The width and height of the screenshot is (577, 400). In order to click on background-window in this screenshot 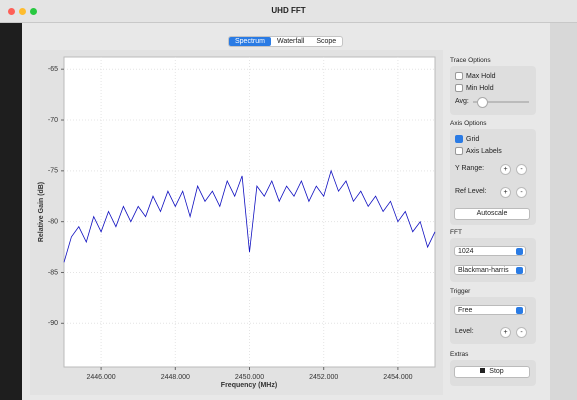, I will do `click(563, 211)`.